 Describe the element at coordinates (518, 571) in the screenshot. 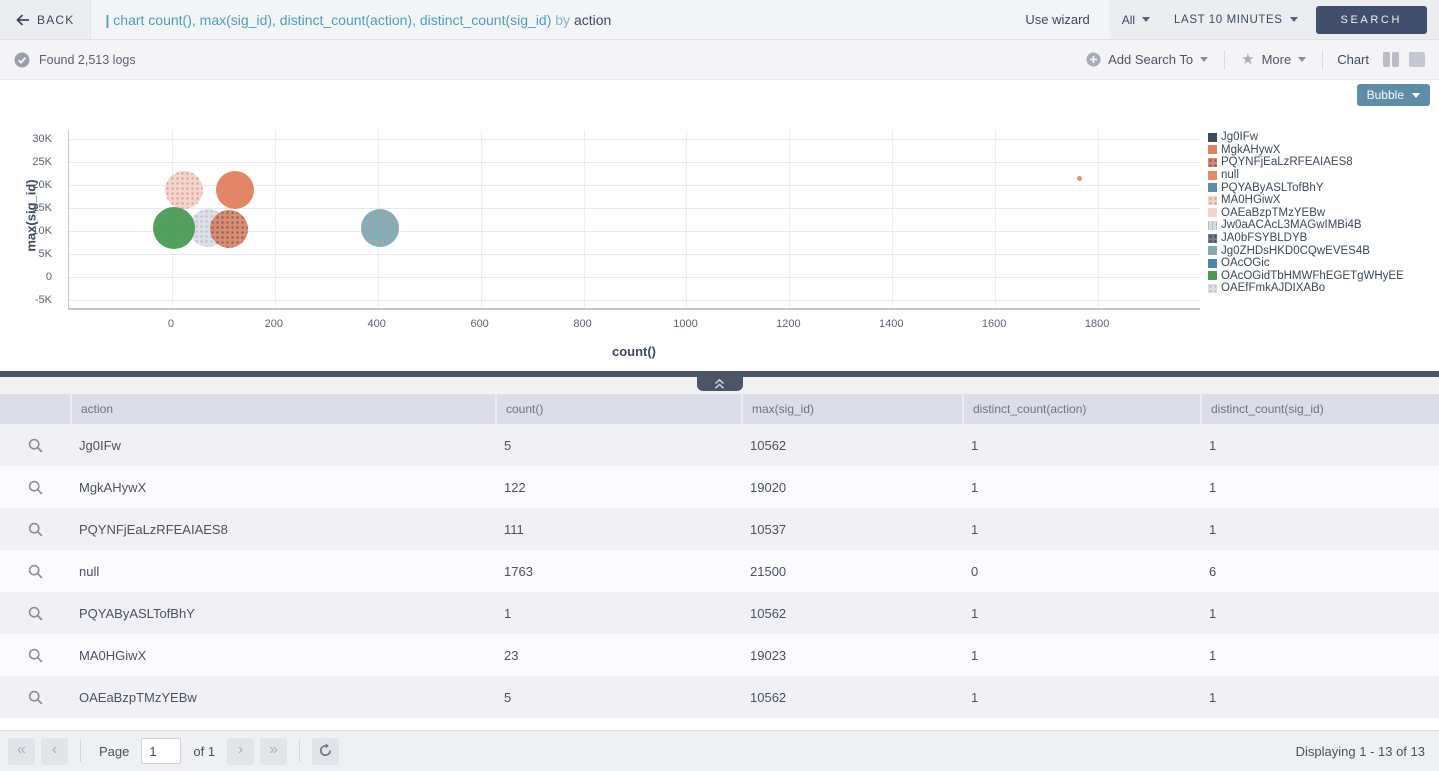

I see `table-cell: 1763` at that location.